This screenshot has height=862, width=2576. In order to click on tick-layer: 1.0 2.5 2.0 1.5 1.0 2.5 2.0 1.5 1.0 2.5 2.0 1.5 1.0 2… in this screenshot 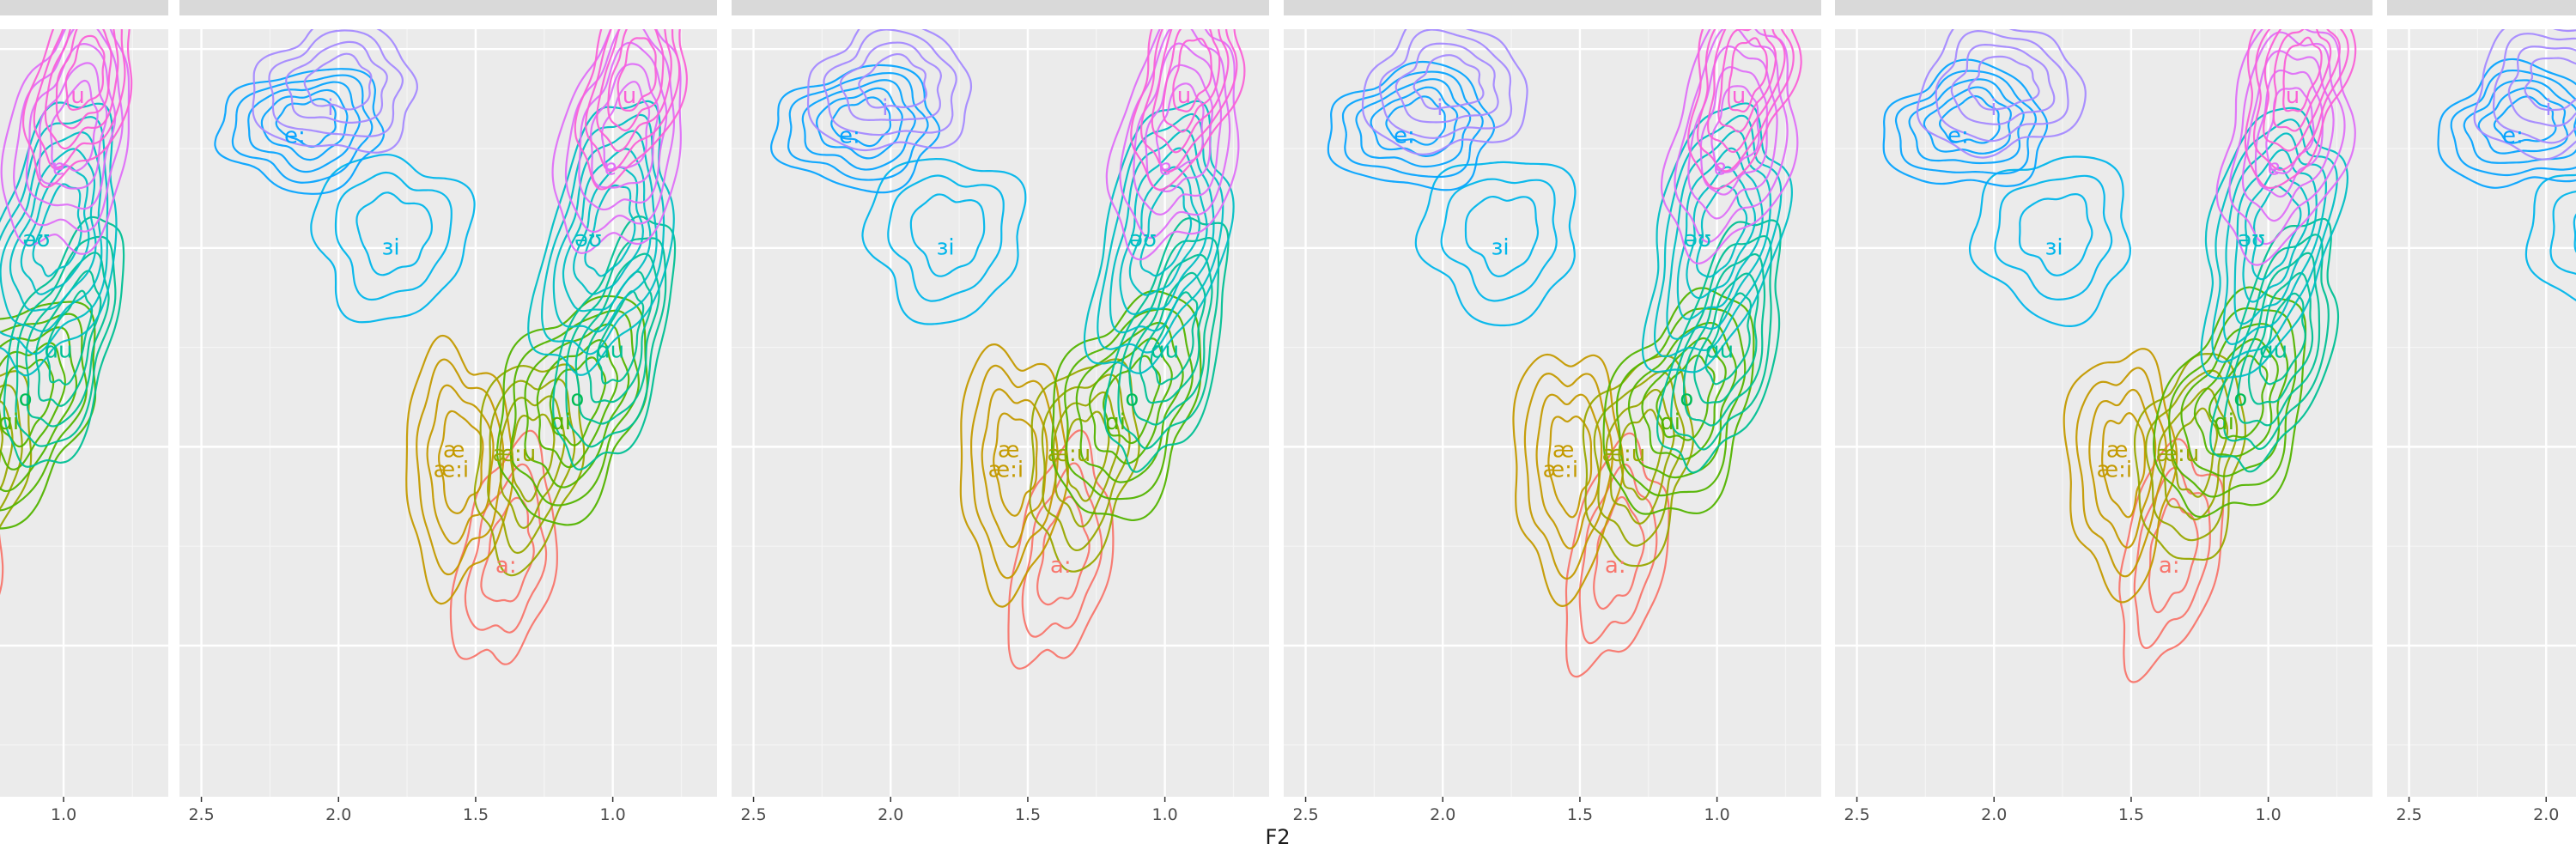, I will do `click(1305, 810)`.